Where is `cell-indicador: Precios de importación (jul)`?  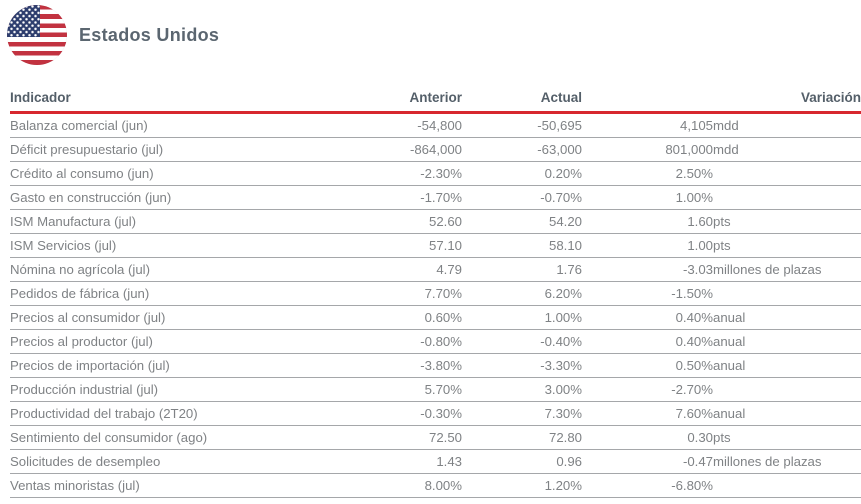
cell-indicador: Precios de importación (jul) is located at coordinates (200, 365).